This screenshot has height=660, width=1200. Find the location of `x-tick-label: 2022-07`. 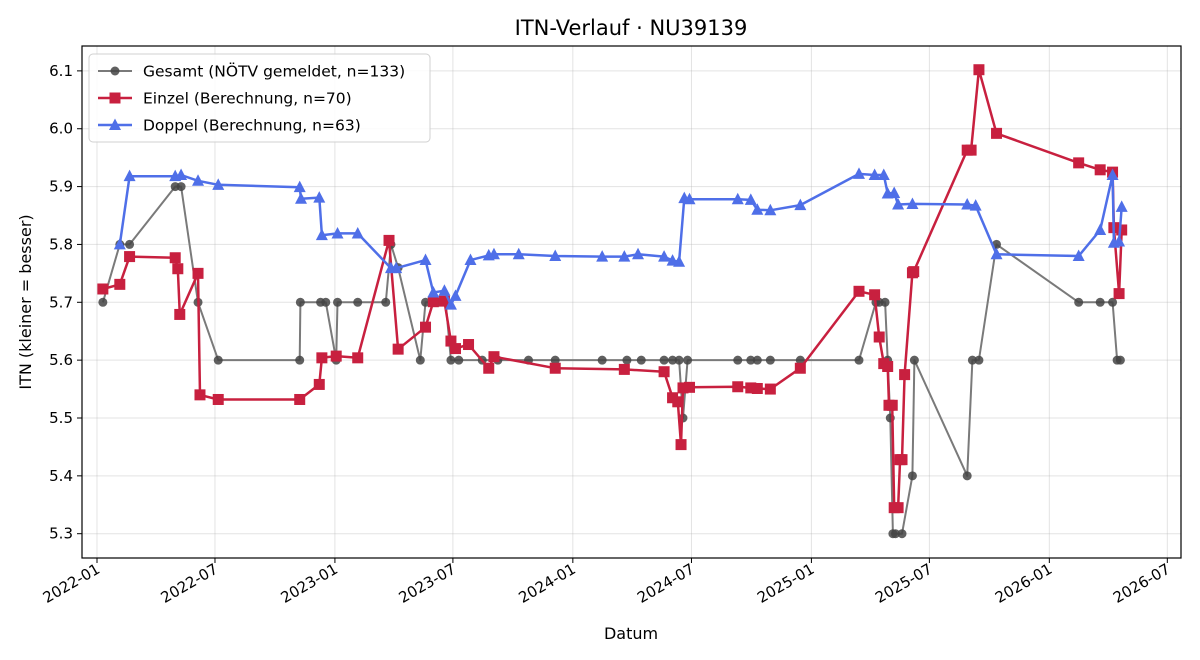

x-tick-label: 2022-07 is located at coordinates (189, 583).